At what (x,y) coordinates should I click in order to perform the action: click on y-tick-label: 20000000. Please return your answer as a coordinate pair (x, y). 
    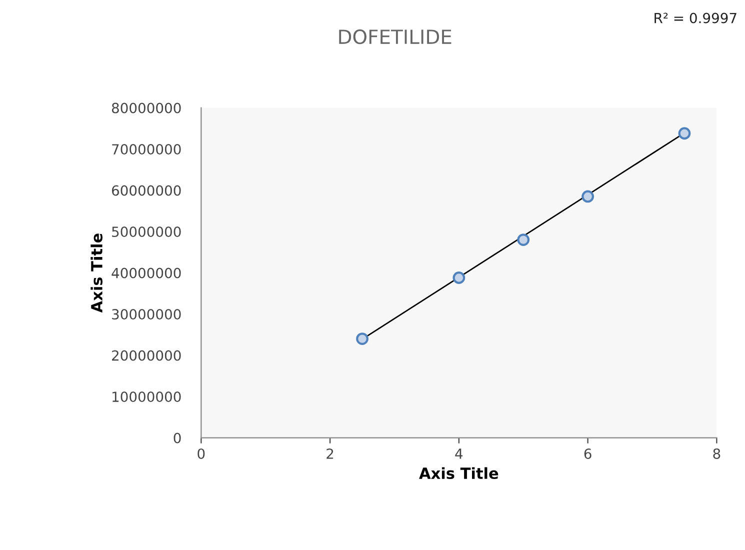
    Looking at the image, I should click on (146, 355).